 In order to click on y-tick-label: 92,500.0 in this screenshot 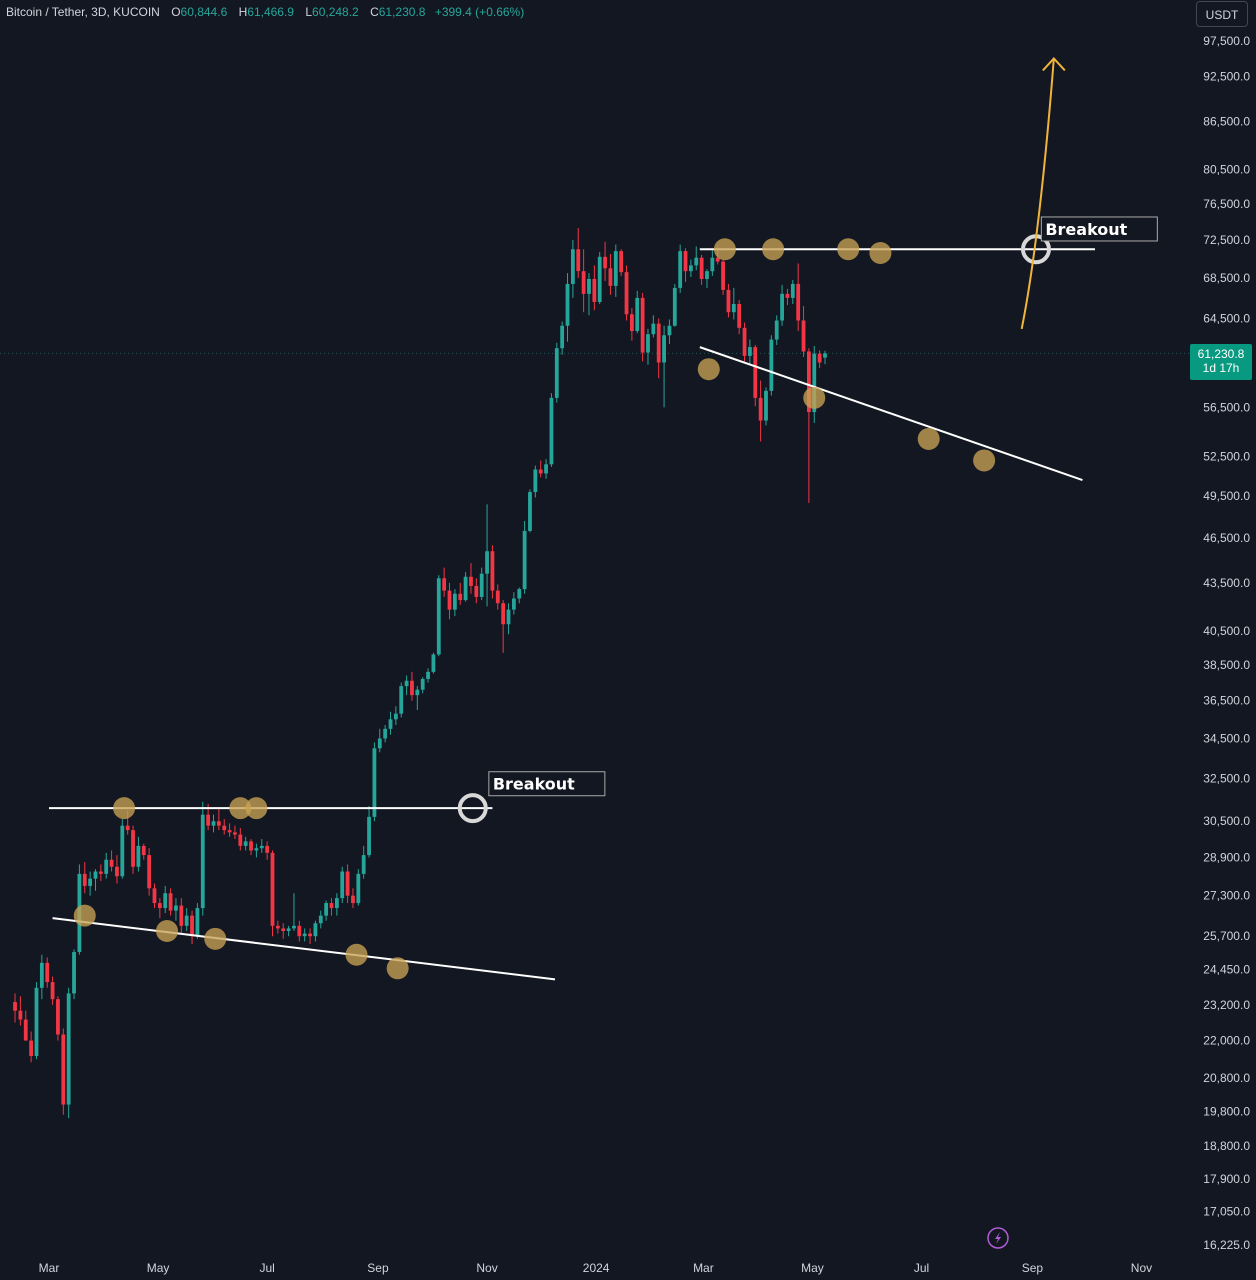, I will do `click(1226, 76)`.